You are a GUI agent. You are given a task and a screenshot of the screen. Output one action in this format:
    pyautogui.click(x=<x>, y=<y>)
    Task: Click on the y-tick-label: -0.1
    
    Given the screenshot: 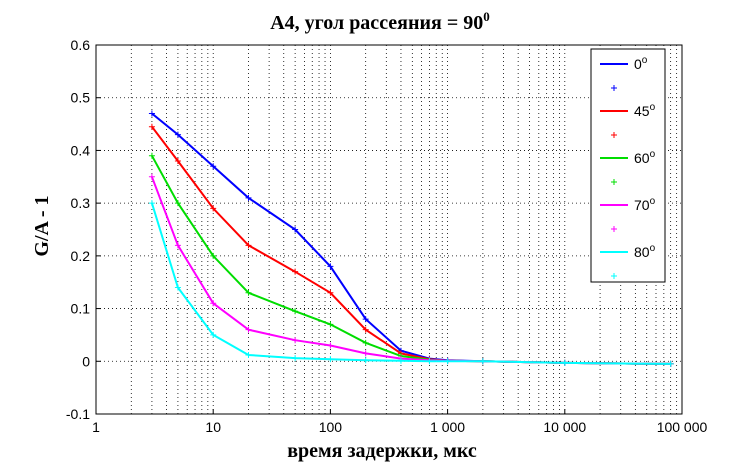 What is the action you would take?
    pyautogui.click(x=78, y=414)
    